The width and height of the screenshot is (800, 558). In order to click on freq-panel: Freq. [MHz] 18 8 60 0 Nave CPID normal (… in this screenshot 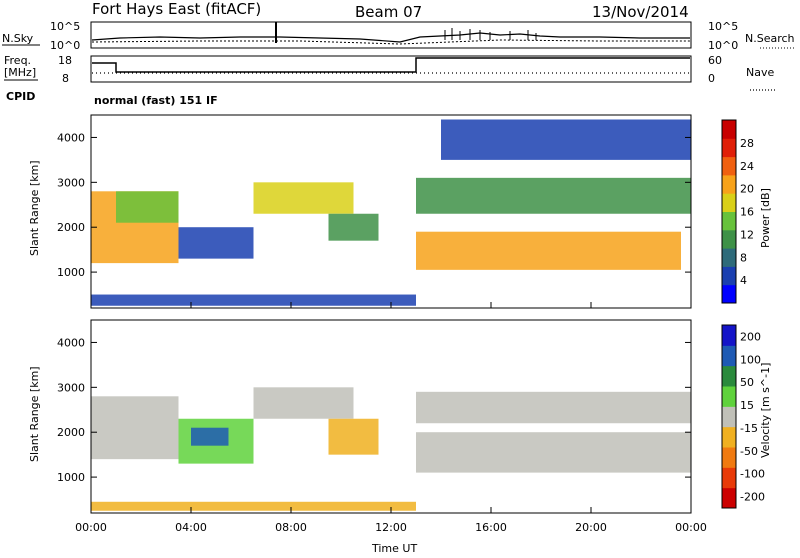, I will do `click(390, 80)`.